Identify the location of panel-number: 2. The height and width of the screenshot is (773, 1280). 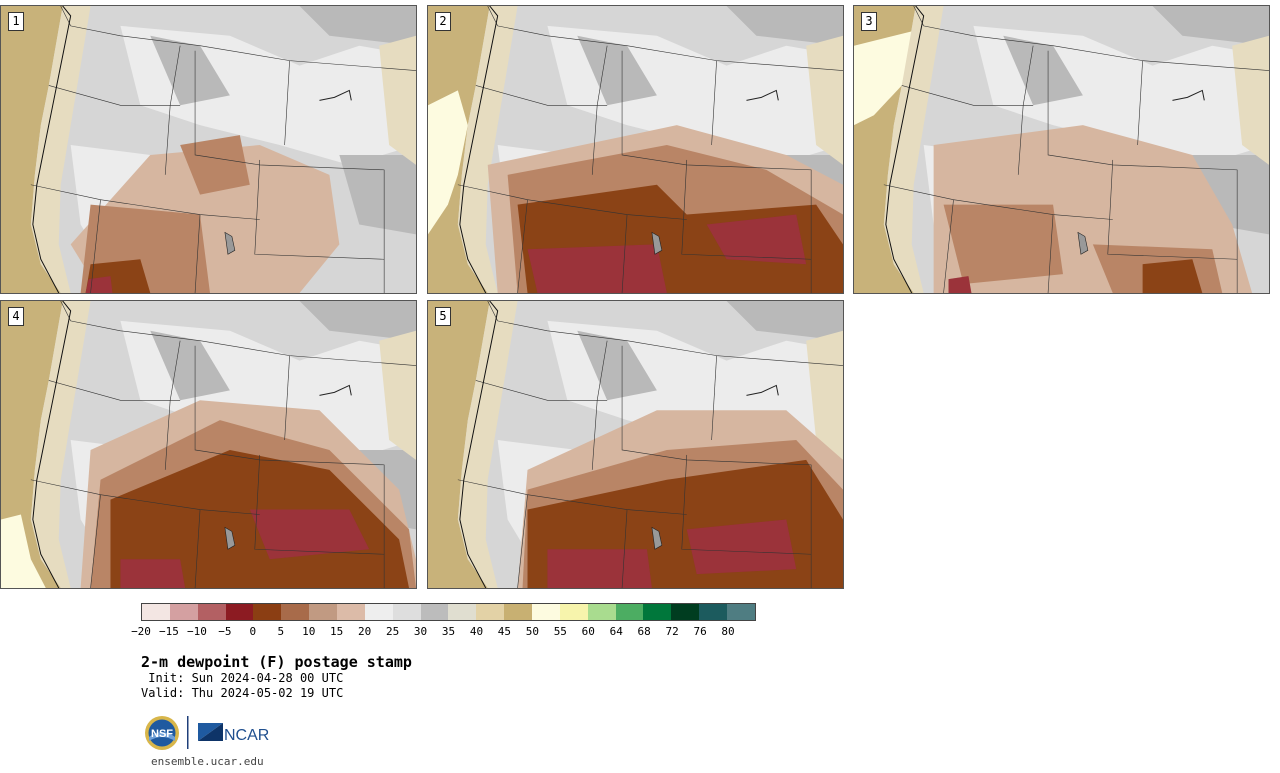
(443, 21).